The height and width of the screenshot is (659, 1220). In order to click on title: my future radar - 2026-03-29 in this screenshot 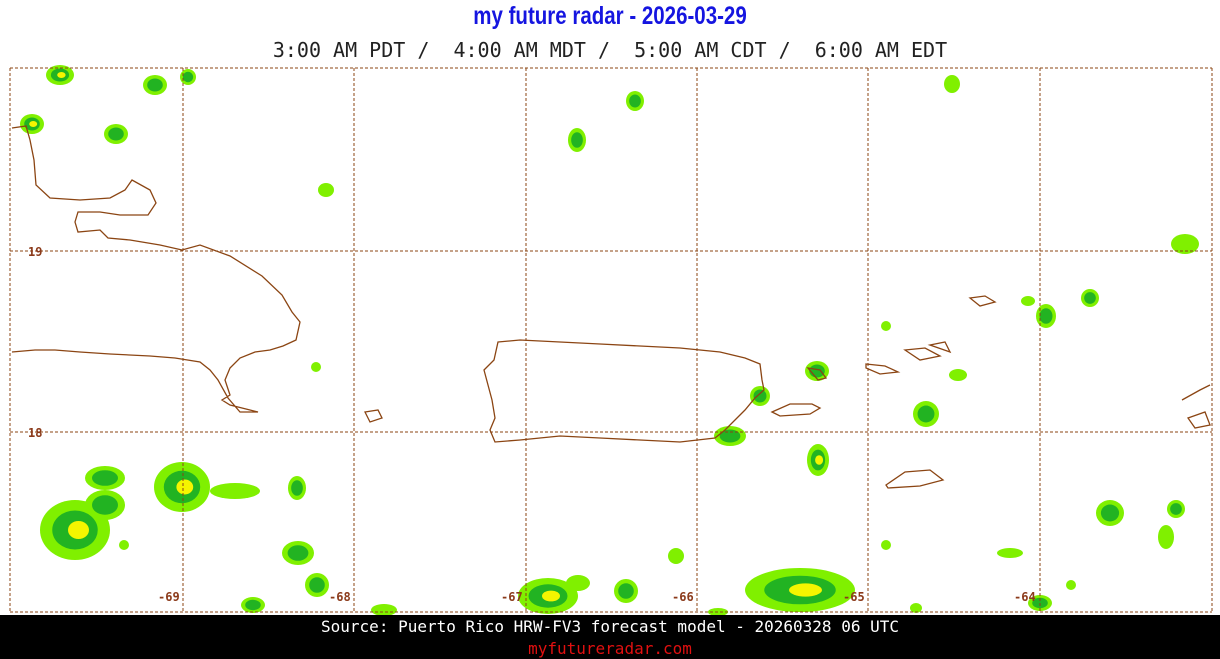, I will do `click(610, 16)`.